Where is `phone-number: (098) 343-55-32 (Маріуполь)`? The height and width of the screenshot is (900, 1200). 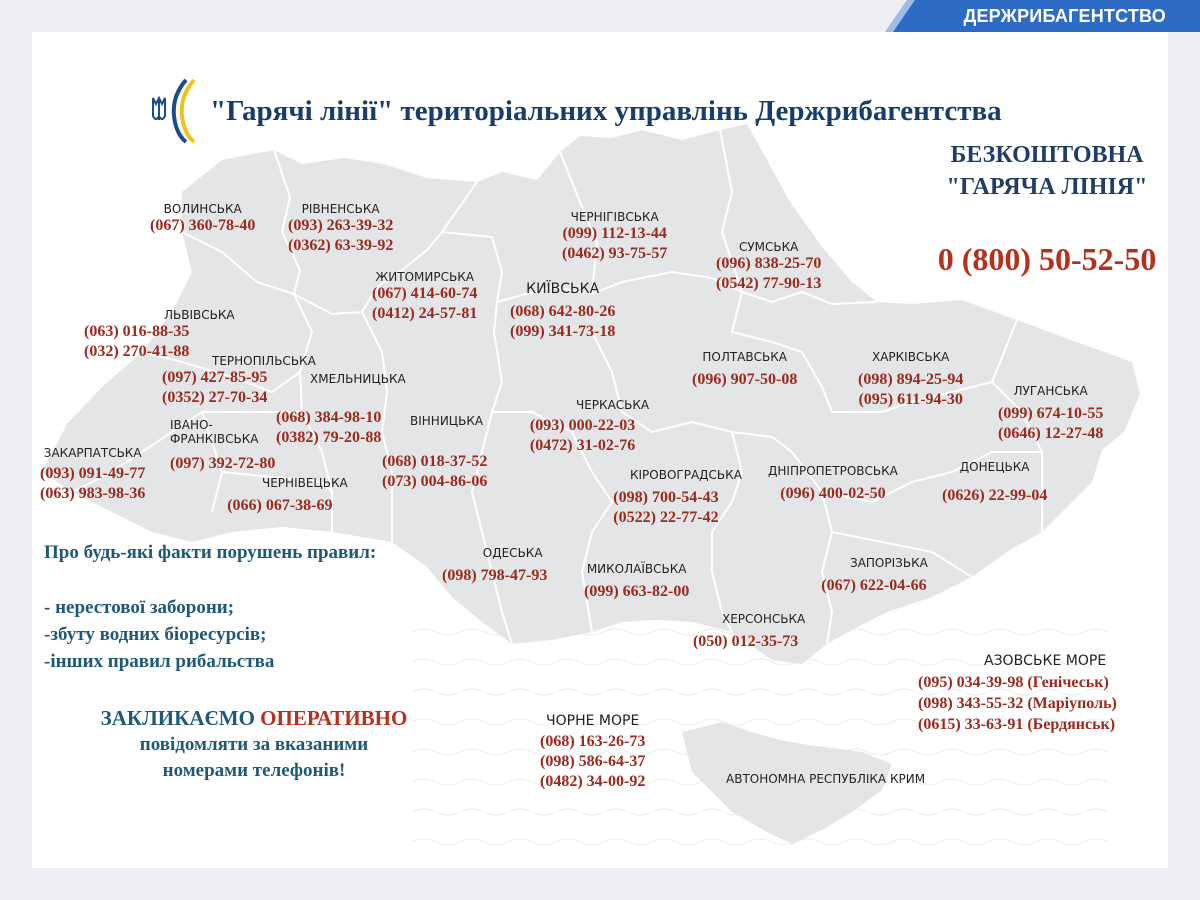 phone-number: (098) 343-55-32 (Маріуполь) is located at coordinates (1017, 703).